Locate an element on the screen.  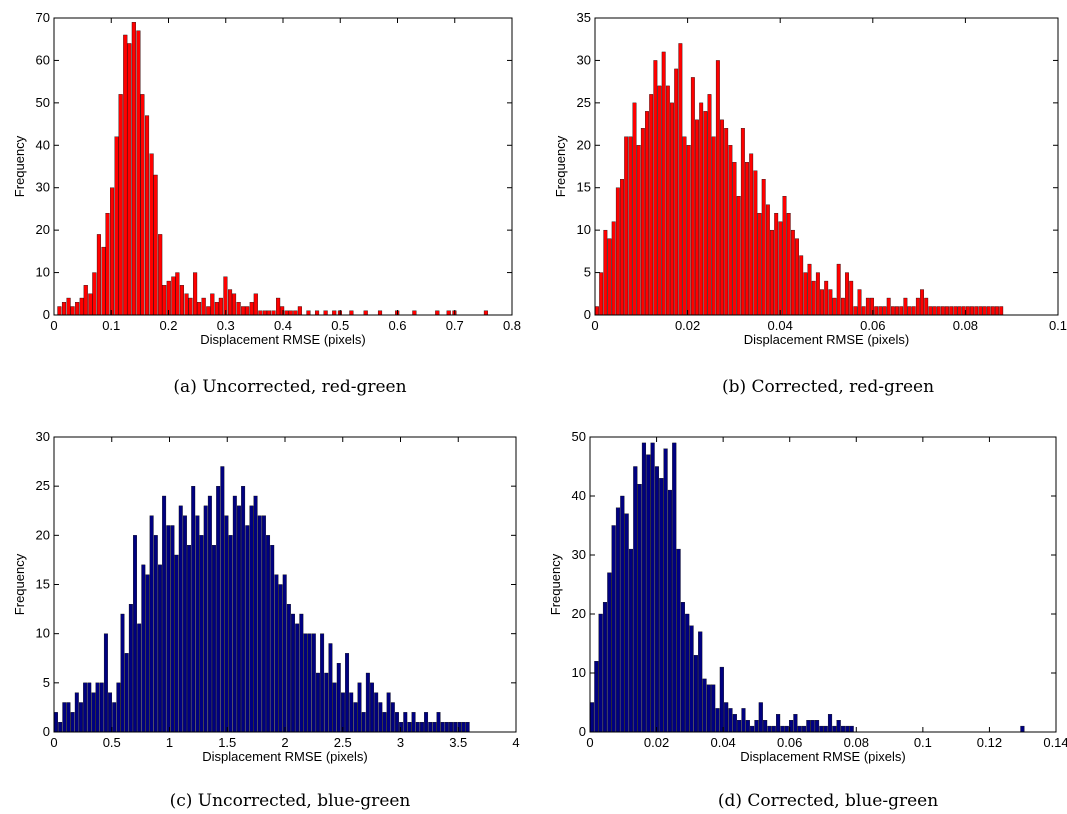
y-tick-label: 50 is located at coordinates (579, 436).